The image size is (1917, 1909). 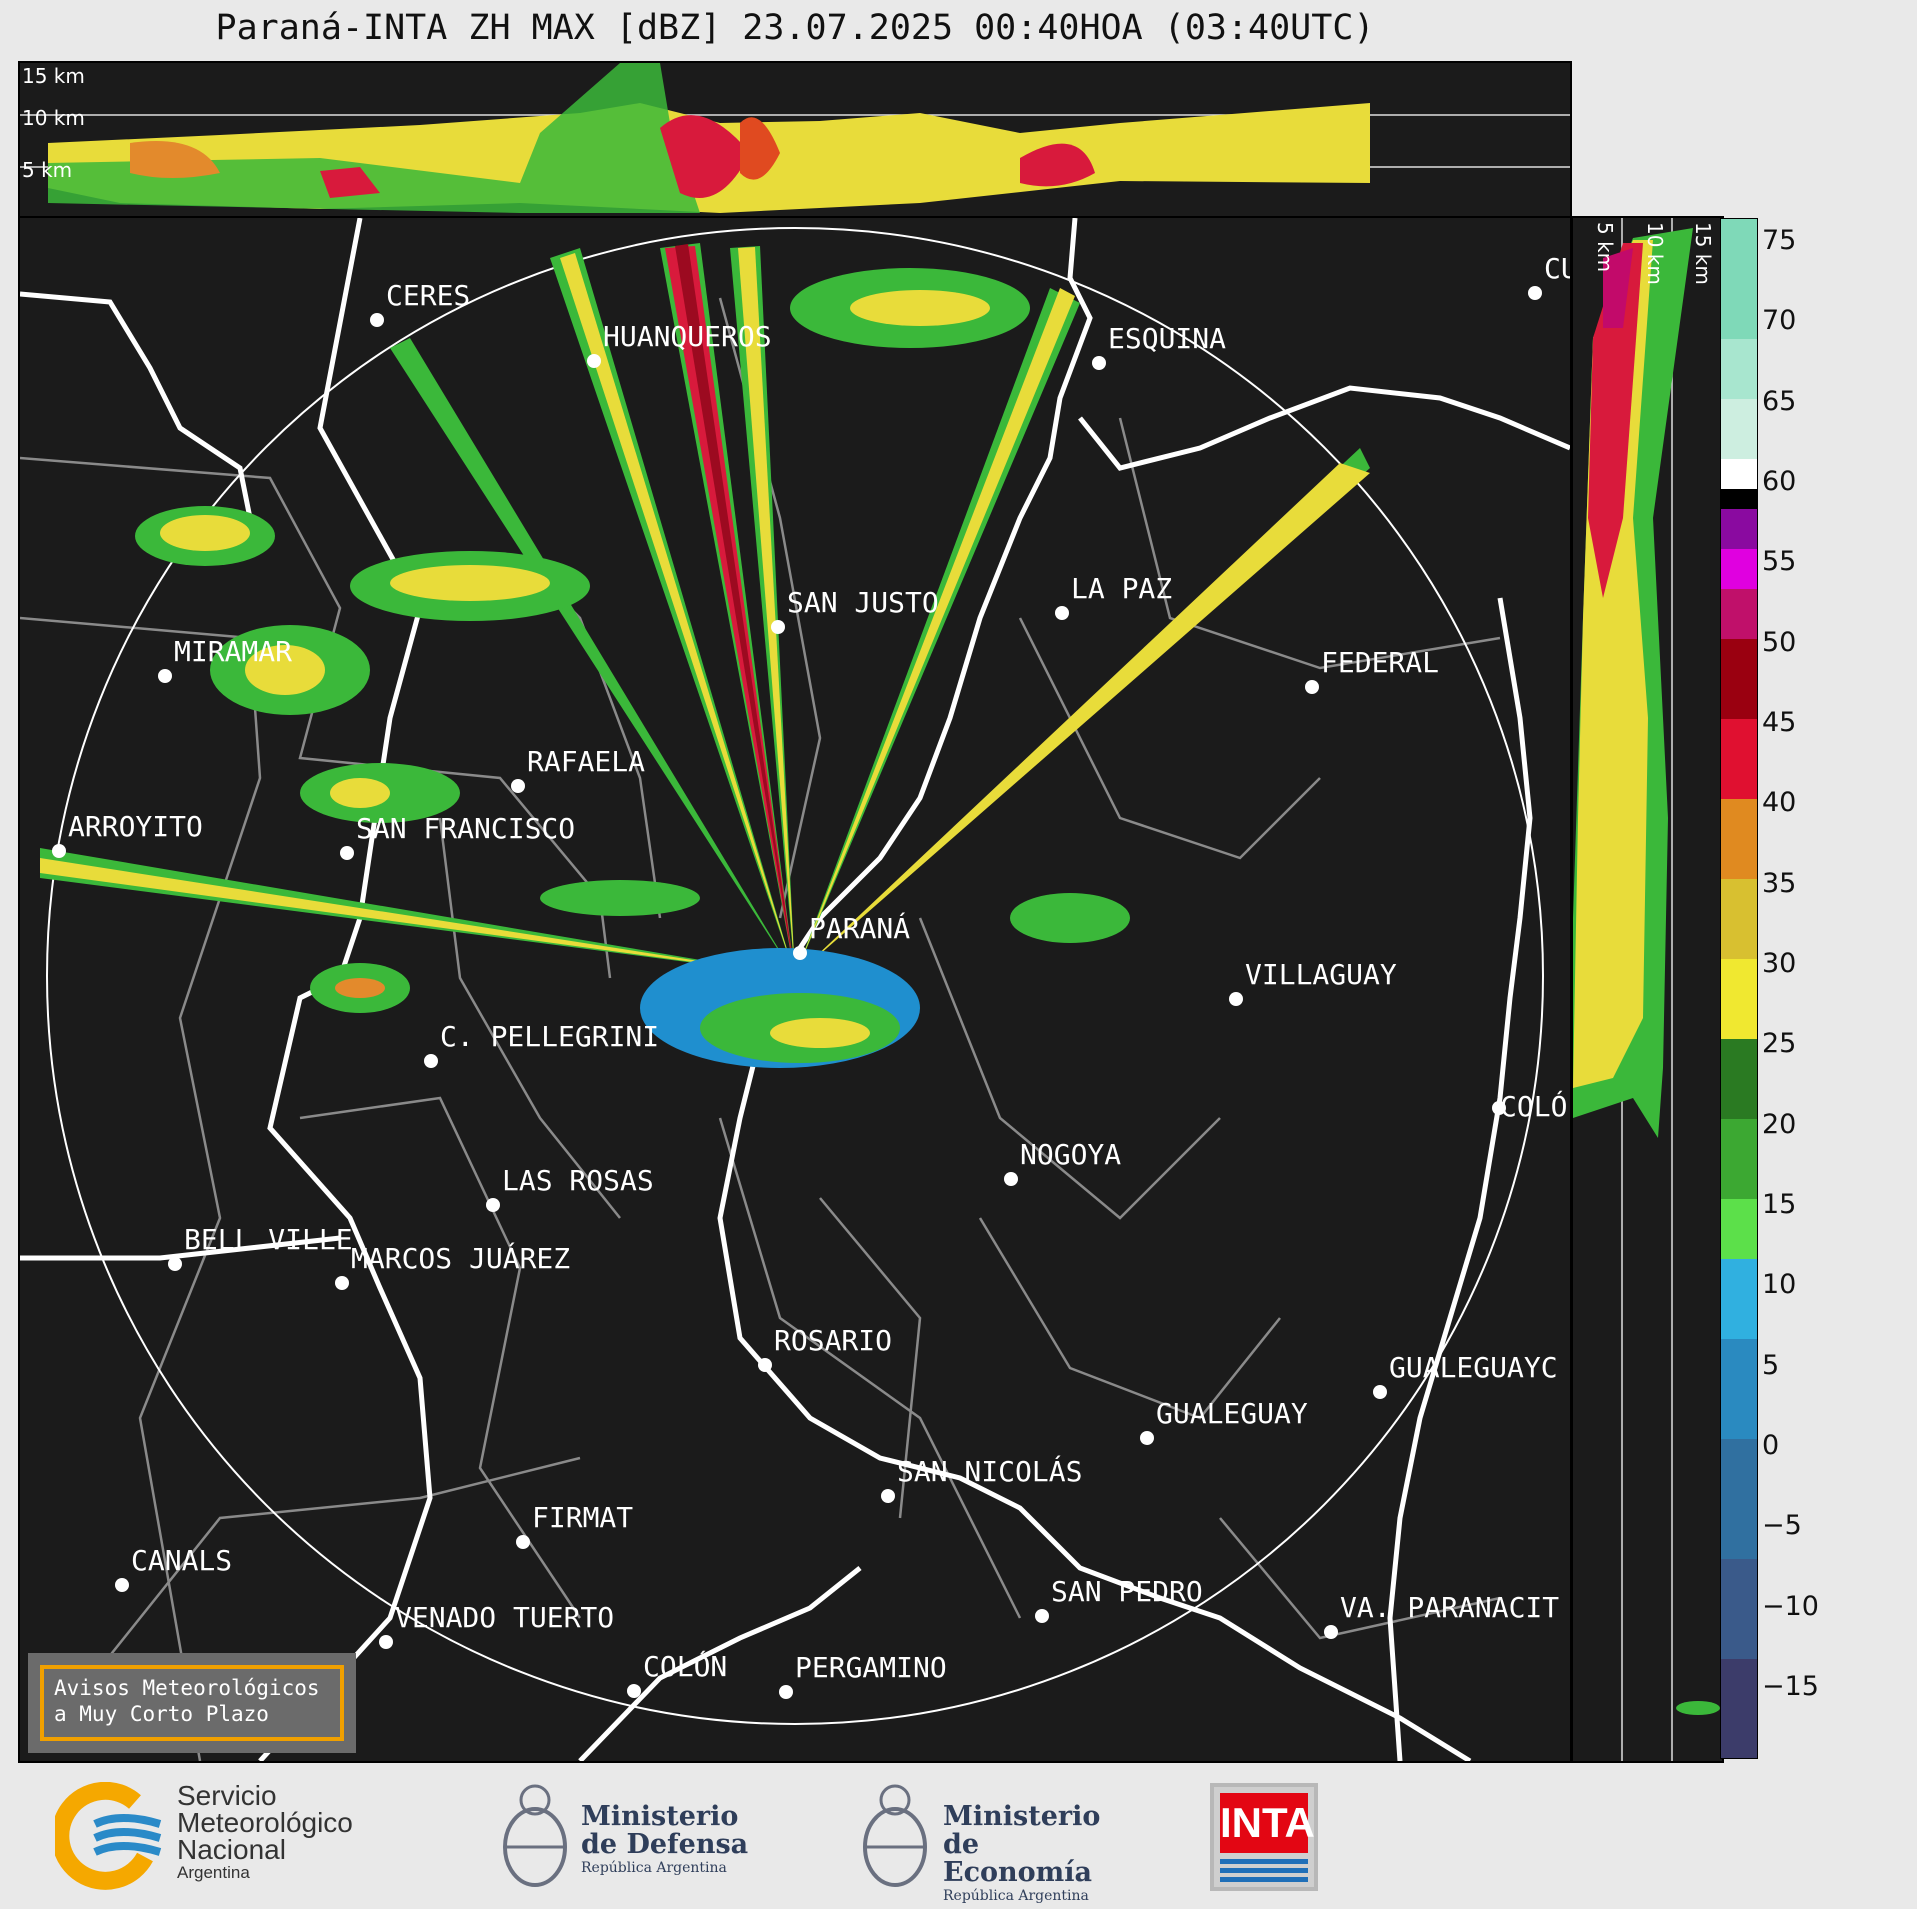 I want to click on svg-text: C. PELLEGRINI, so click(x=549, y=1036).